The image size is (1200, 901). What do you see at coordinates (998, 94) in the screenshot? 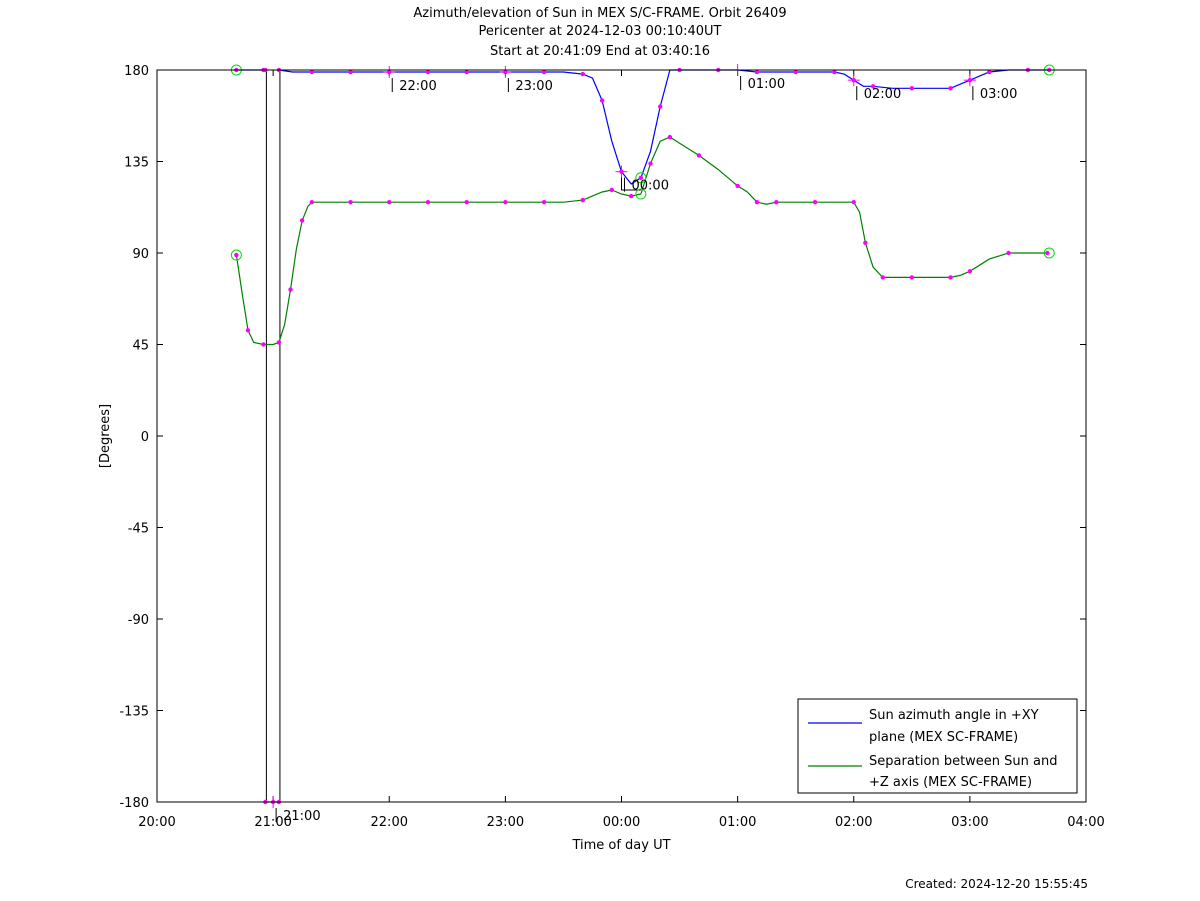
I see `hour-annotation-label: 03:00` at bounding box center [998, 94].